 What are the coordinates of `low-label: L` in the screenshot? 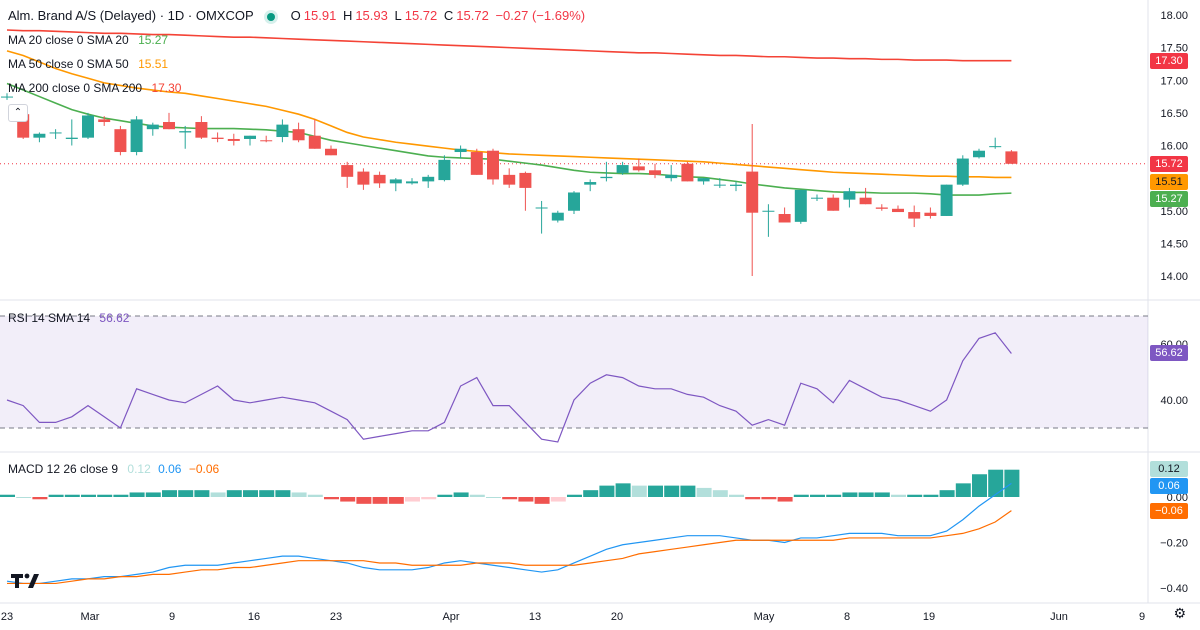 It's located at (398, 15).